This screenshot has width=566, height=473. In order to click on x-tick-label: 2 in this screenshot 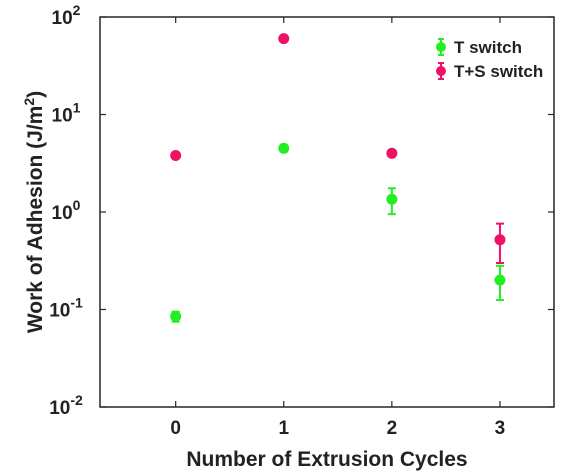, I will do `click(392, 428)`.